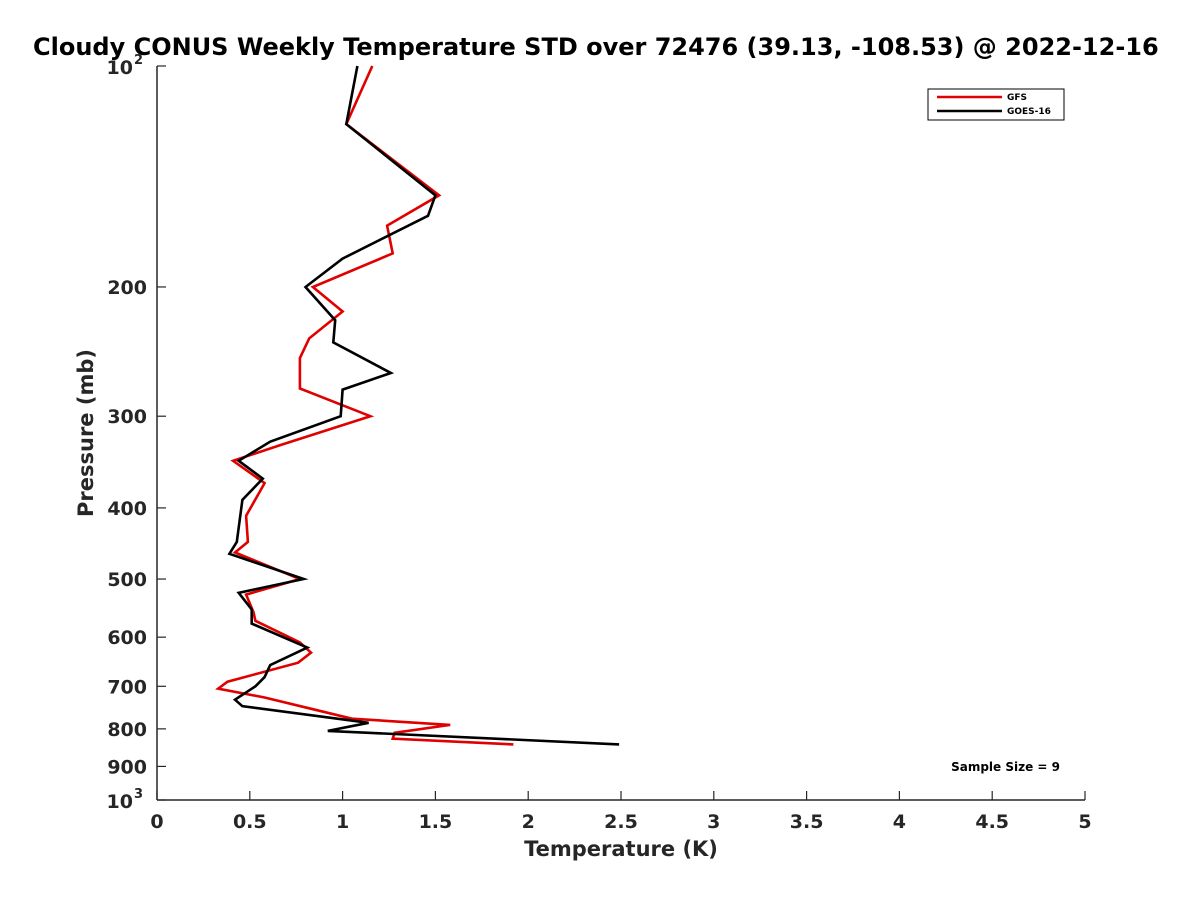 This screenshot has width=1200, height=900. What do you see at coordinates (156, 822) in the screenshot?
I see `x-tick-label: 0` at bounding box center [156, 822].